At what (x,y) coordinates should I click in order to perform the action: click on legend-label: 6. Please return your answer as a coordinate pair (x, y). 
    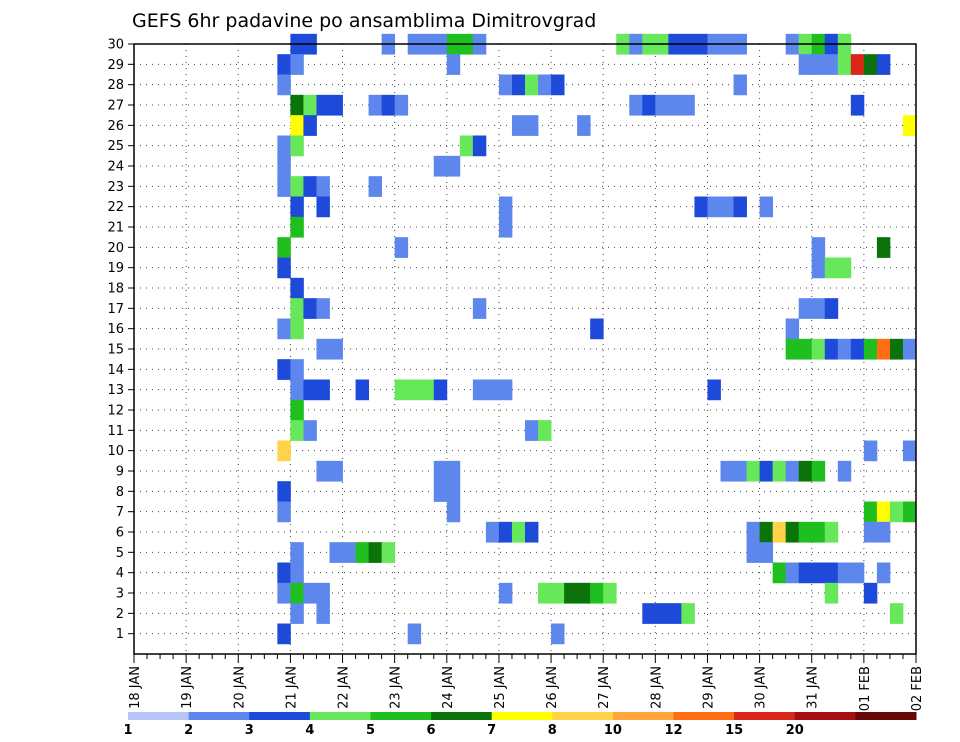
    Looking at the image, I should click on (431, 730).